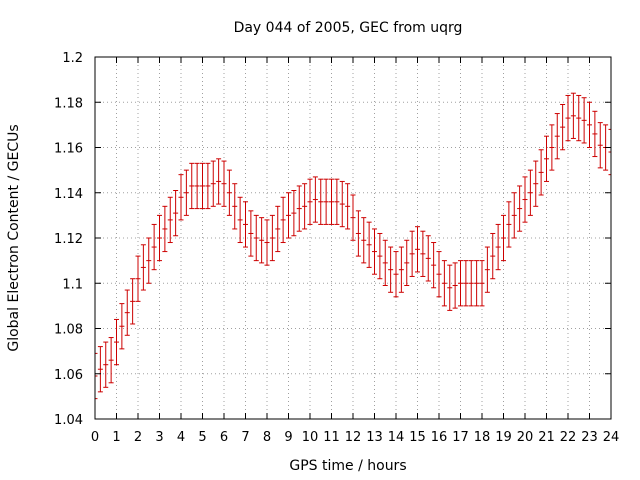 The image size is (640, 480). I want to click on x-tick-label: 21, so click(546, 437).